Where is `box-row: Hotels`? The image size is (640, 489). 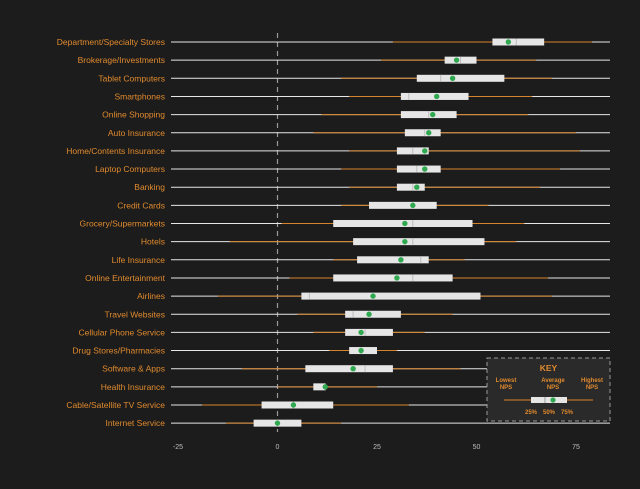 box-row: Hotels is located at coordinates (375, 242).